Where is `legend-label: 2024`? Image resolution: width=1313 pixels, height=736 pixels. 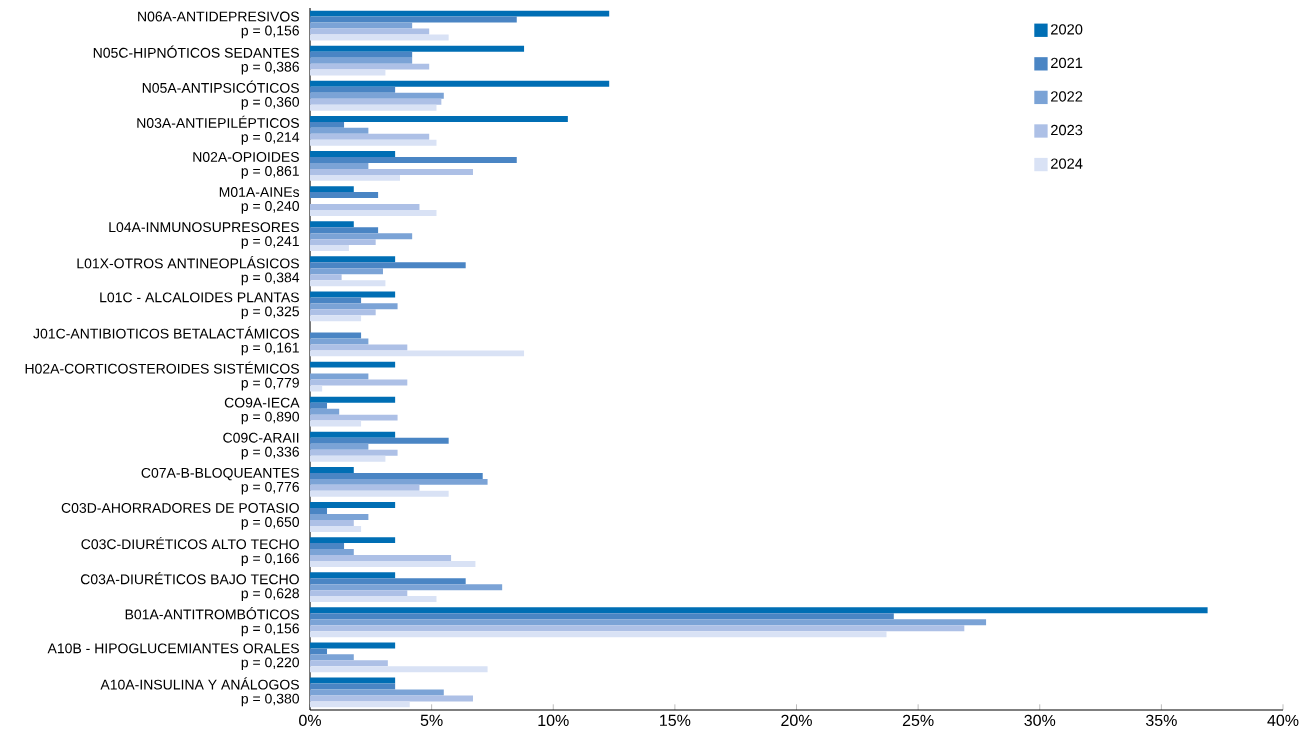
legend-label: 2024 is located at coordinates (1067, 163).